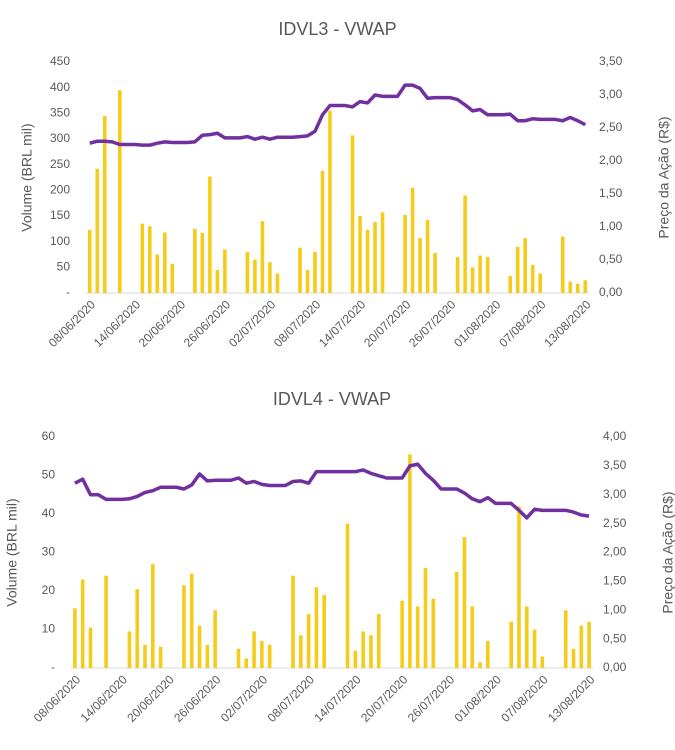 The image size is (675, 750). I want to click on x-tick-label: 26/06/2020, so click(207, 323).